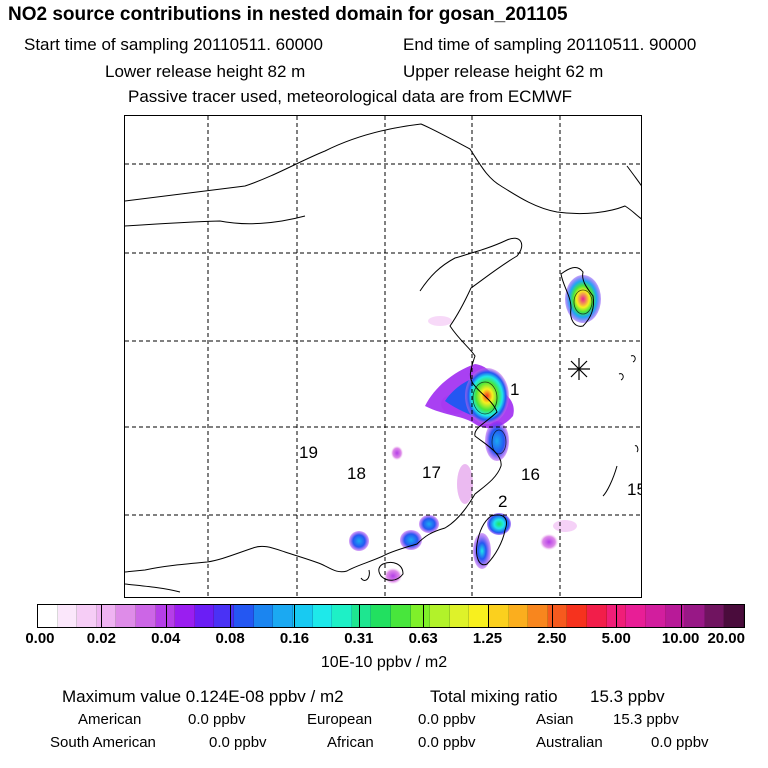  What do you see at coordinates (423, 638) in the screenshot?
I see `colorbar-tick-label: 0.63` at bounding box center [423, 638].